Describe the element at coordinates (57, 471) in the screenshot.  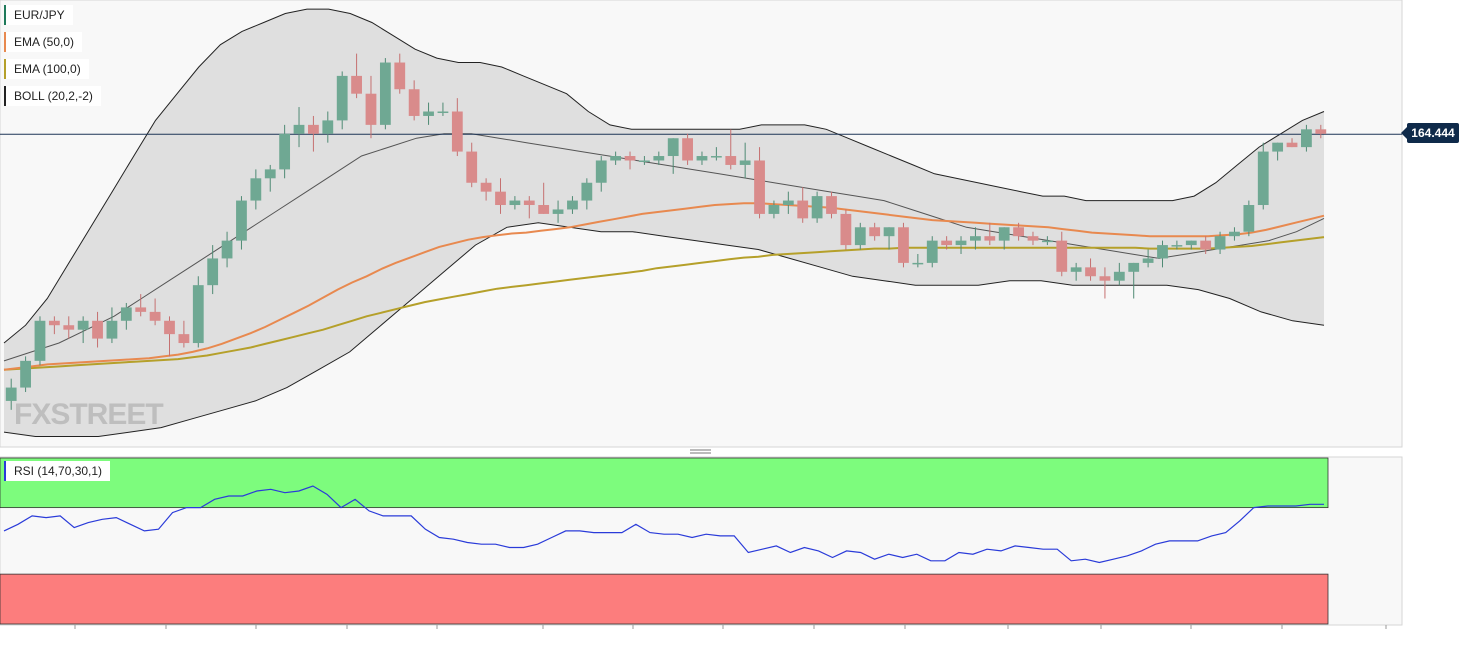
I see `legend-rsi: RSI (14,70,30,1)` at that location.